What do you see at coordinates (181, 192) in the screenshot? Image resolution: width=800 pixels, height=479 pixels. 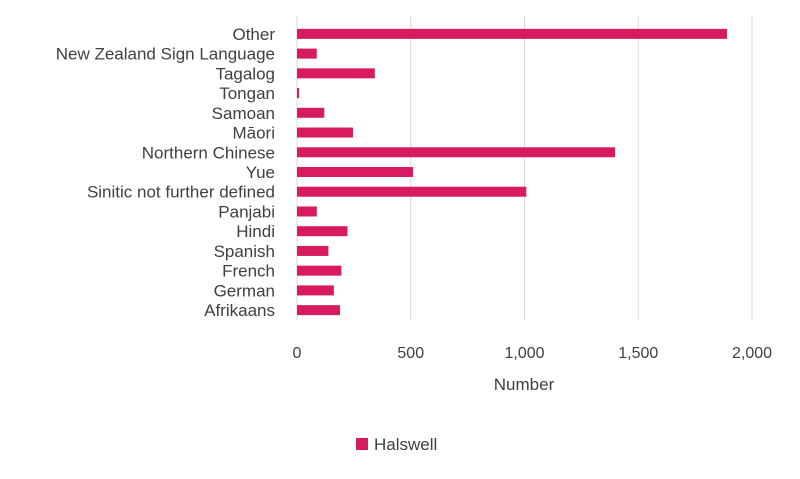 I see `category-label: Sinitic not further defined` at bounding box center [181, 192].